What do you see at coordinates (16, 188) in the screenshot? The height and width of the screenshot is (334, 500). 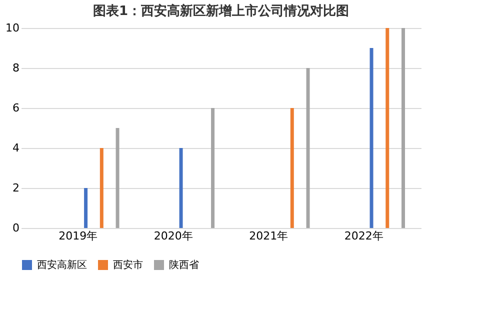 I see `y-tick-label: 2` at bounding box center [16, 188].